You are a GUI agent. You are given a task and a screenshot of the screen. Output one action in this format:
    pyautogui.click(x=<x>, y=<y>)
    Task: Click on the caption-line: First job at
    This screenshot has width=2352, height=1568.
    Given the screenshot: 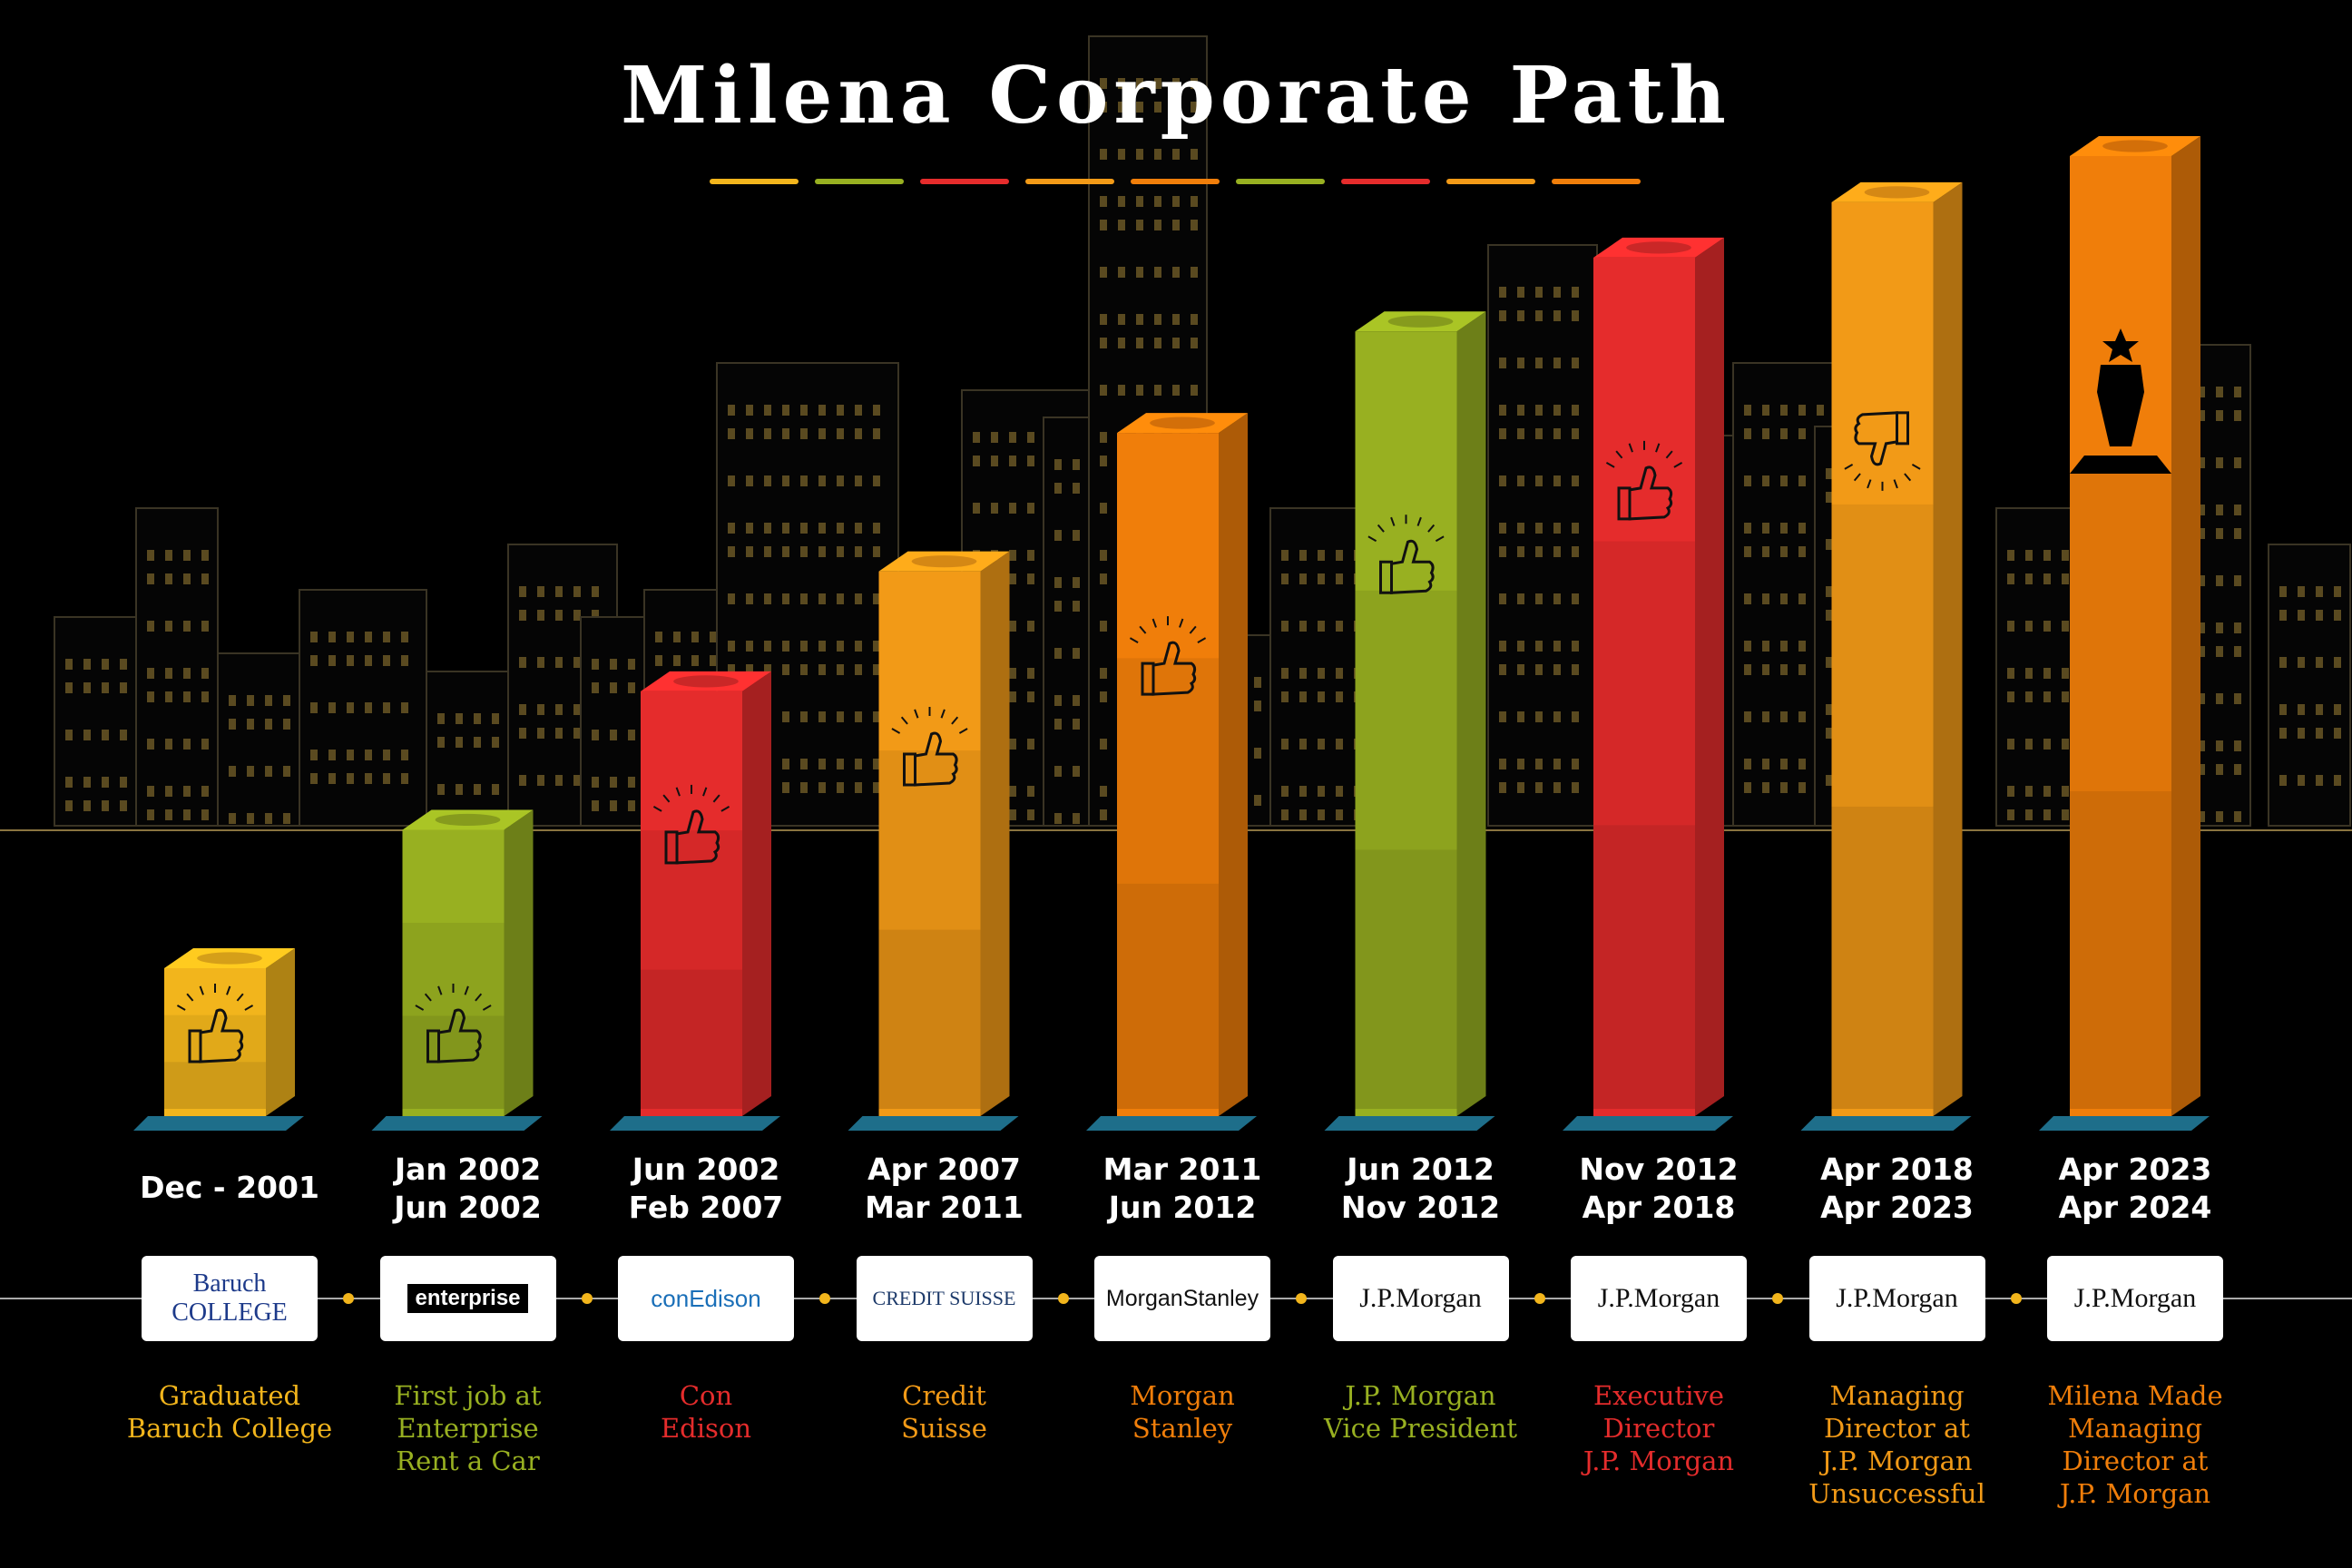 What is the action you would take?
    pyautogui.click(x=468, y=1395)
    